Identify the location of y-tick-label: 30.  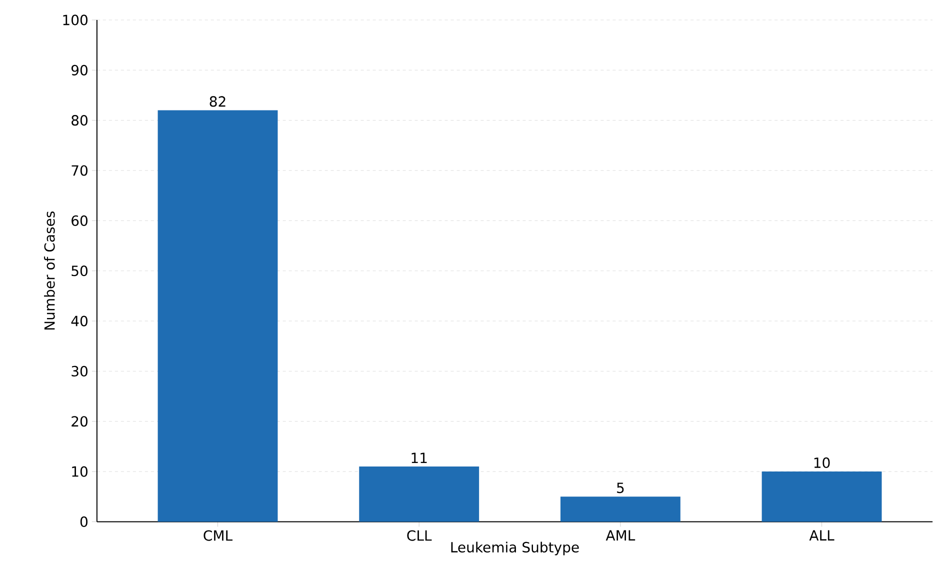
(80, 371).